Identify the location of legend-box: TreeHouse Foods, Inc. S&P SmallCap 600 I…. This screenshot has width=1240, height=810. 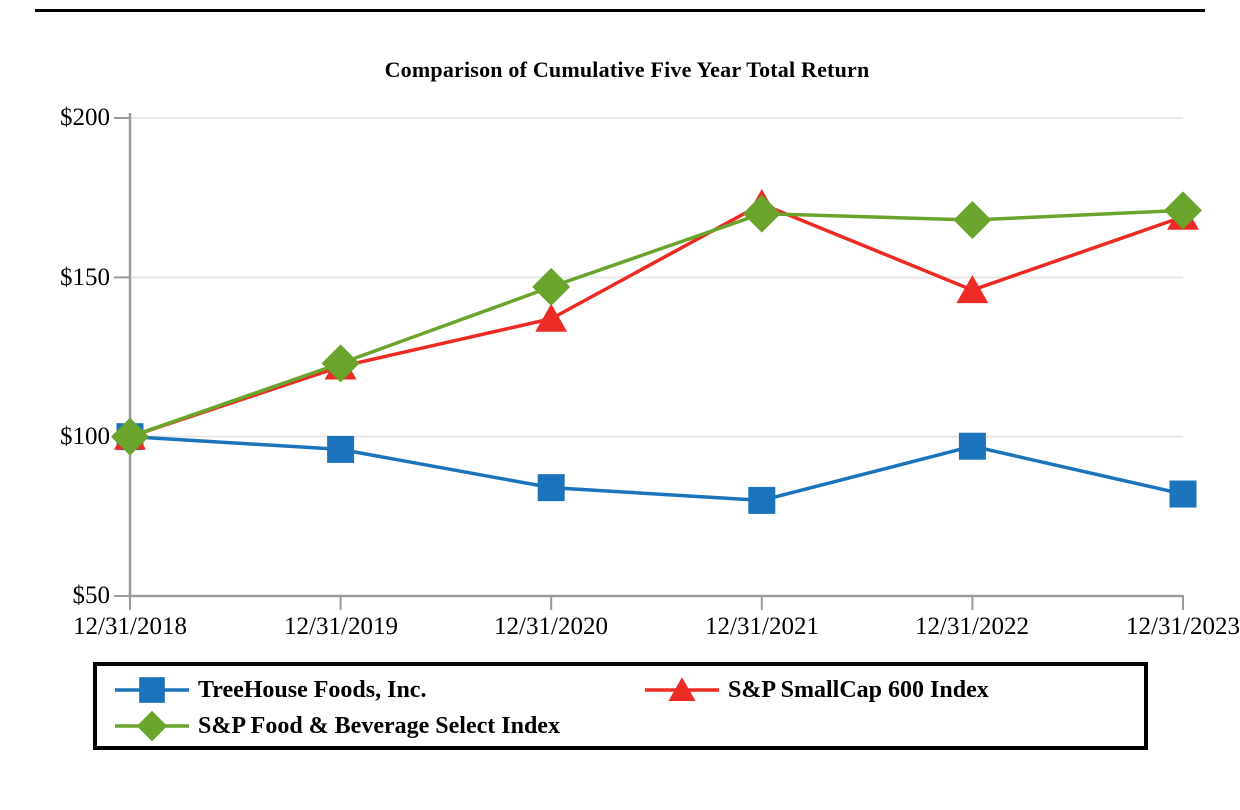
(620, 706).